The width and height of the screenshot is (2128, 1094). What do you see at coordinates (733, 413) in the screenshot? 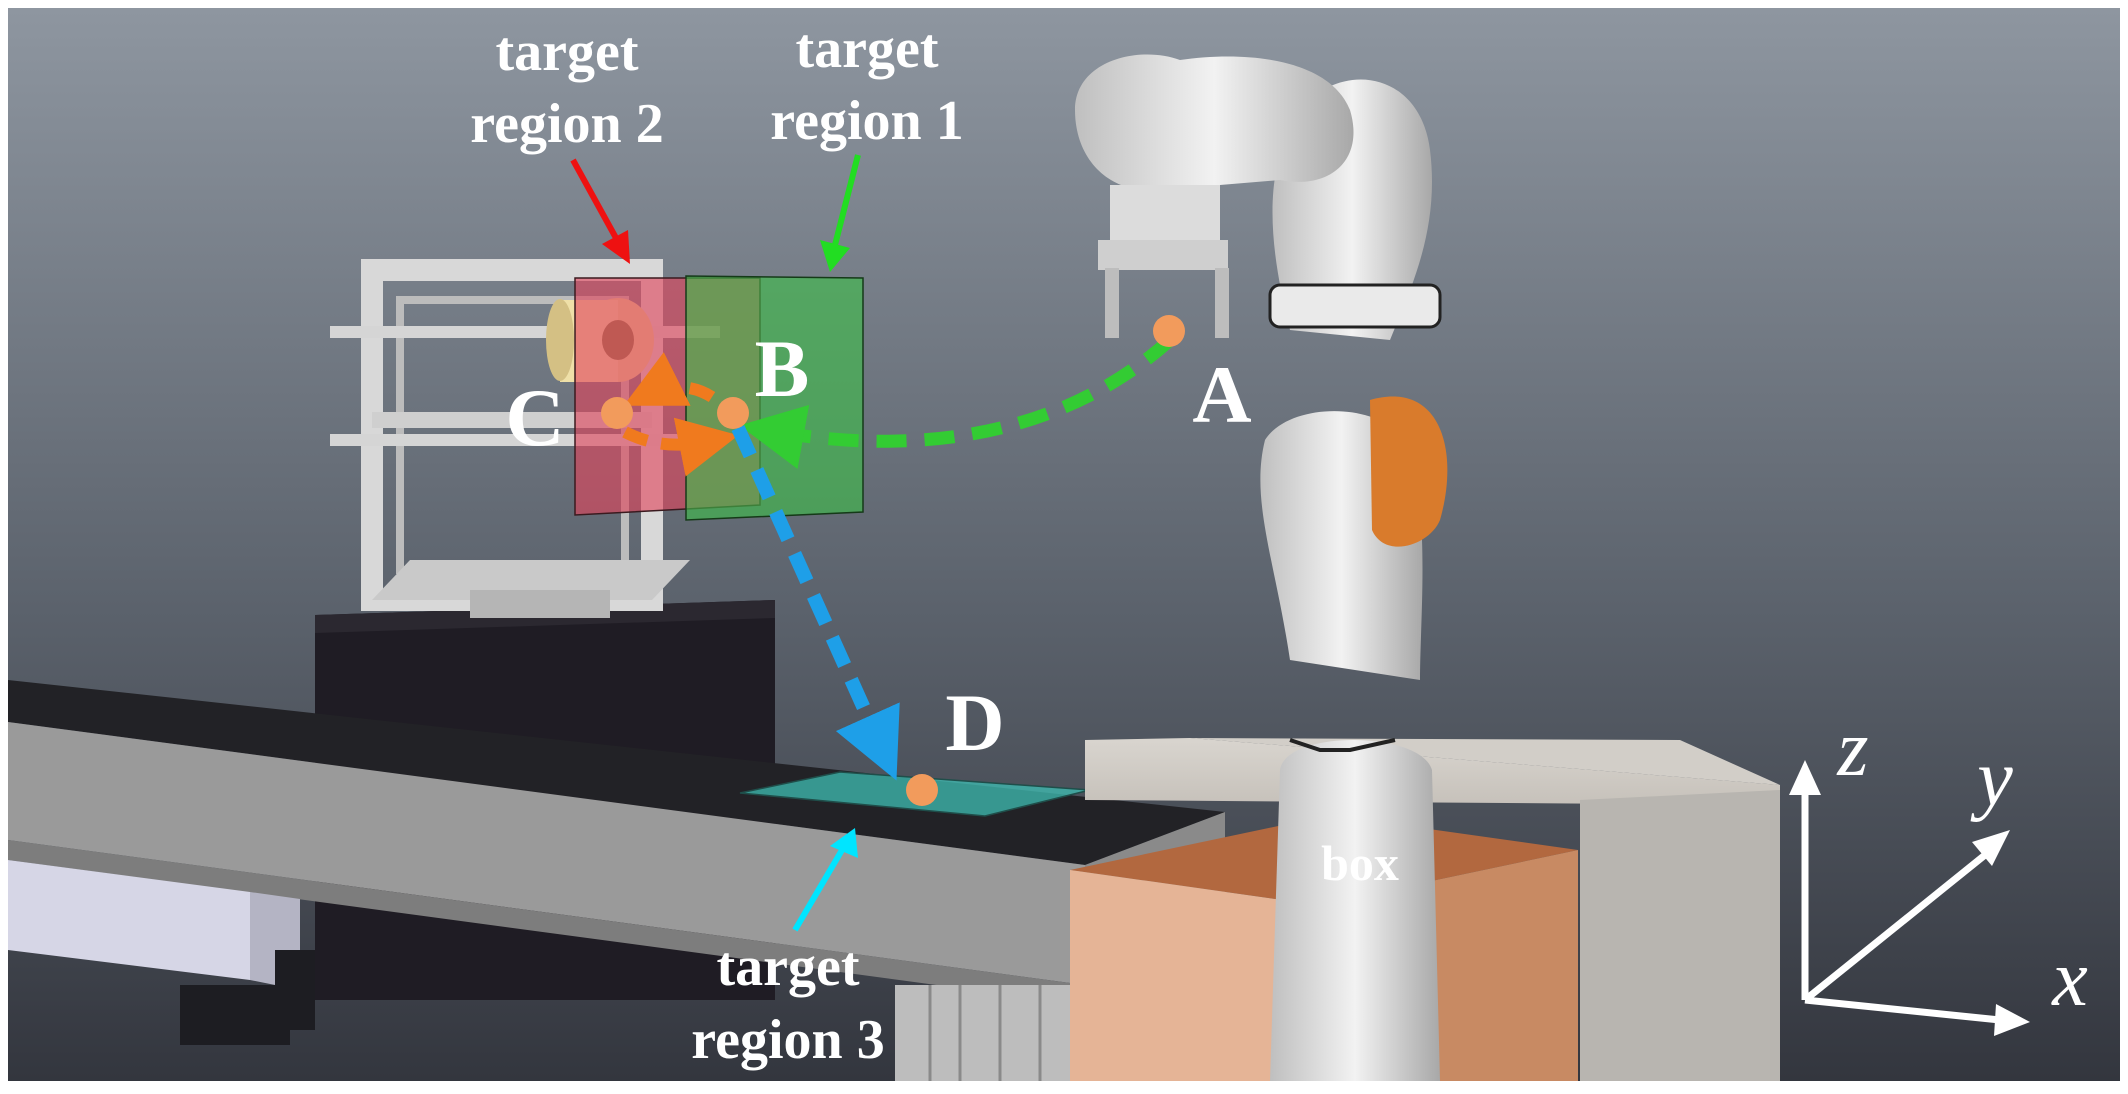
I see `point-b-marker` at bounding box center [733, 413].